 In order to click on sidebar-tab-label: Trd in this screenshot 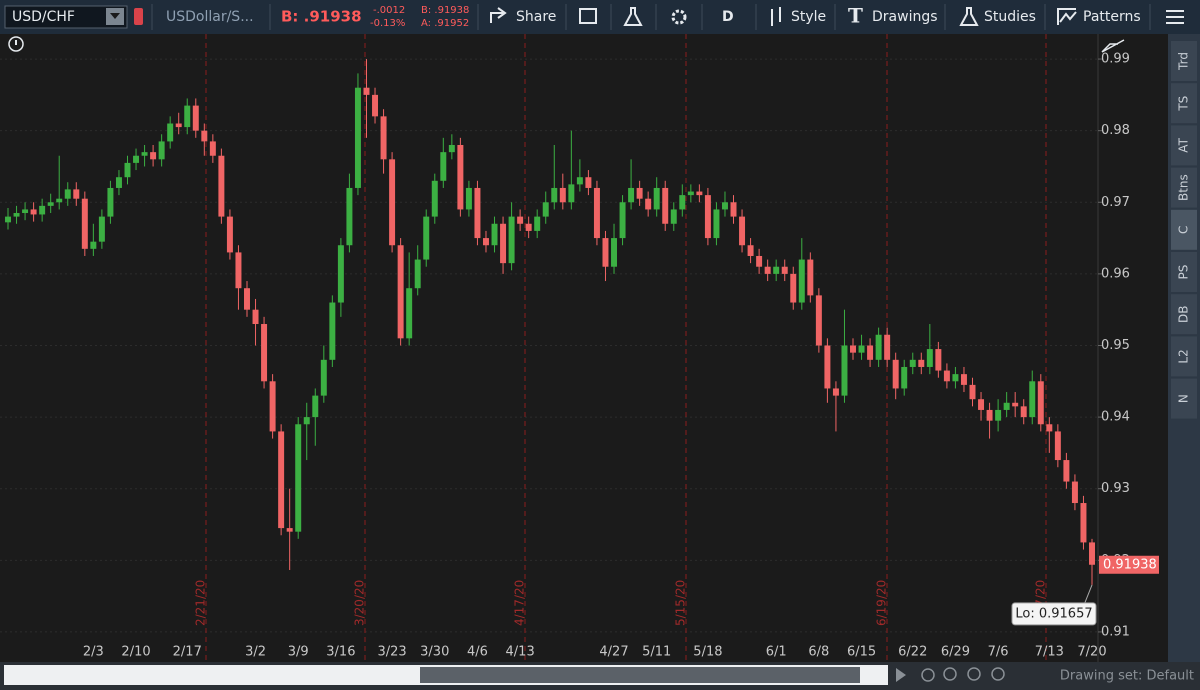, I will do `click(1184, 61)`.